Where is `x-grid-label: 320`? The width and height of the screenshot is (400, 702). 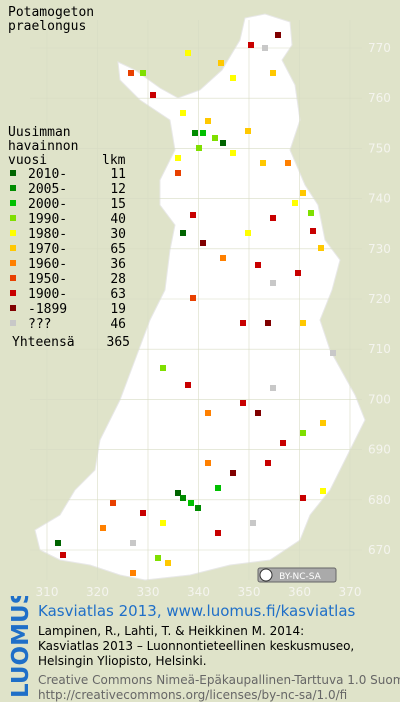 x-grid-label: 320 is located at coordinates (97, 592).